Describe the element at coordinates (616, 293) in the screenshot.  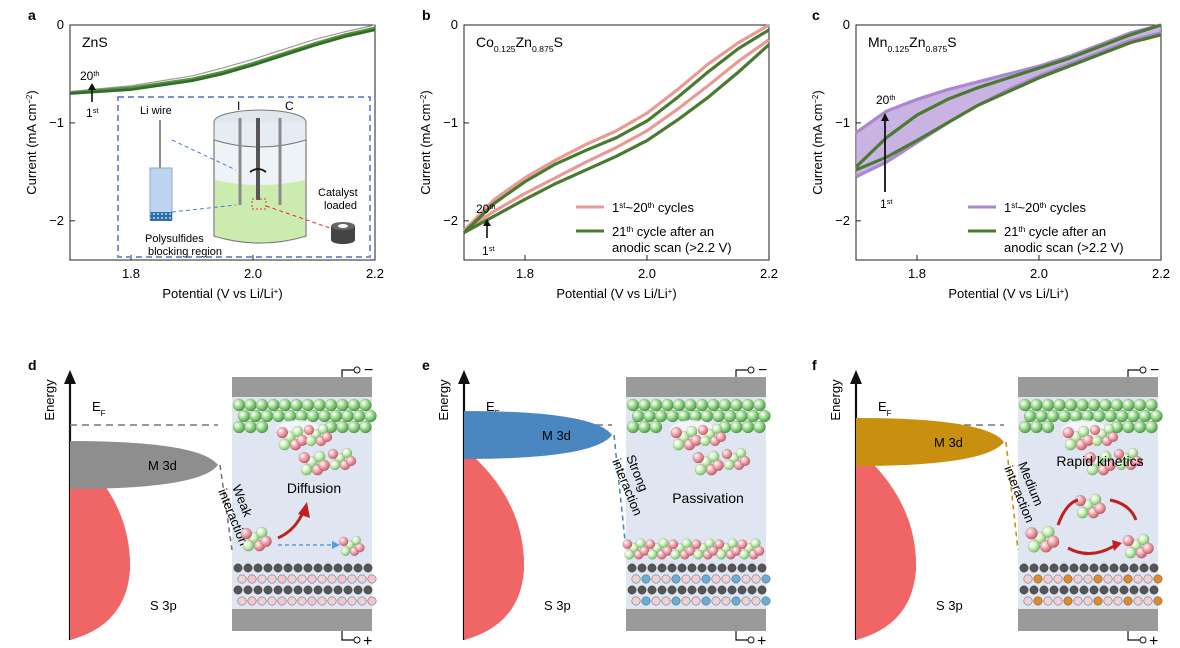
I see `x-axis-label: Potential (V vs Li/Li+)` at that location.